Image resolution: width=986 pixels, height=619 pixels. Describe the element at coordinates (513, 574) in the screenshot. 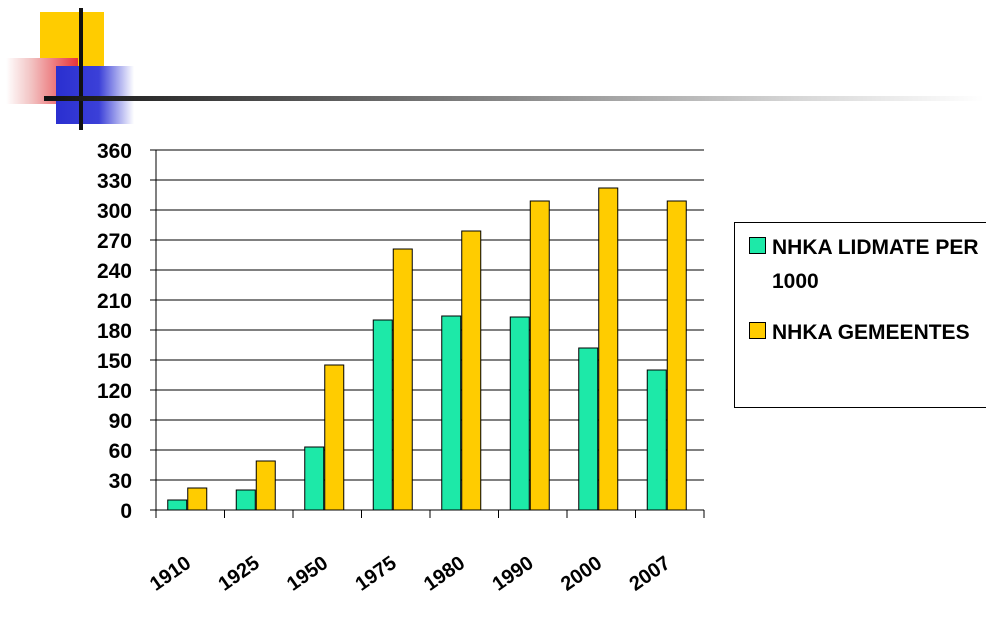

I see `x-tick-label: 1990` at that location.